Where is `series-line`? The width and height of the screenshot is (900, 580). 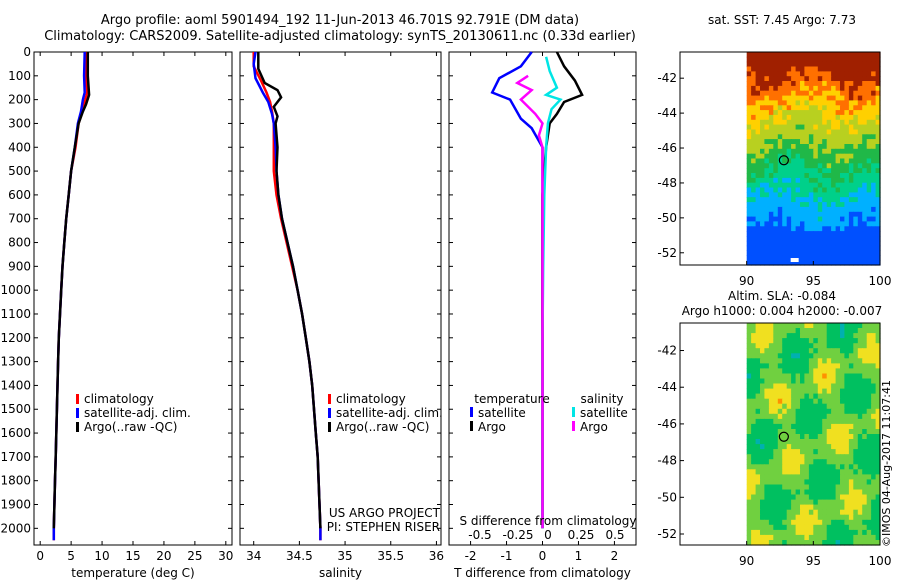 series-line is located at coordinates (70, 296).